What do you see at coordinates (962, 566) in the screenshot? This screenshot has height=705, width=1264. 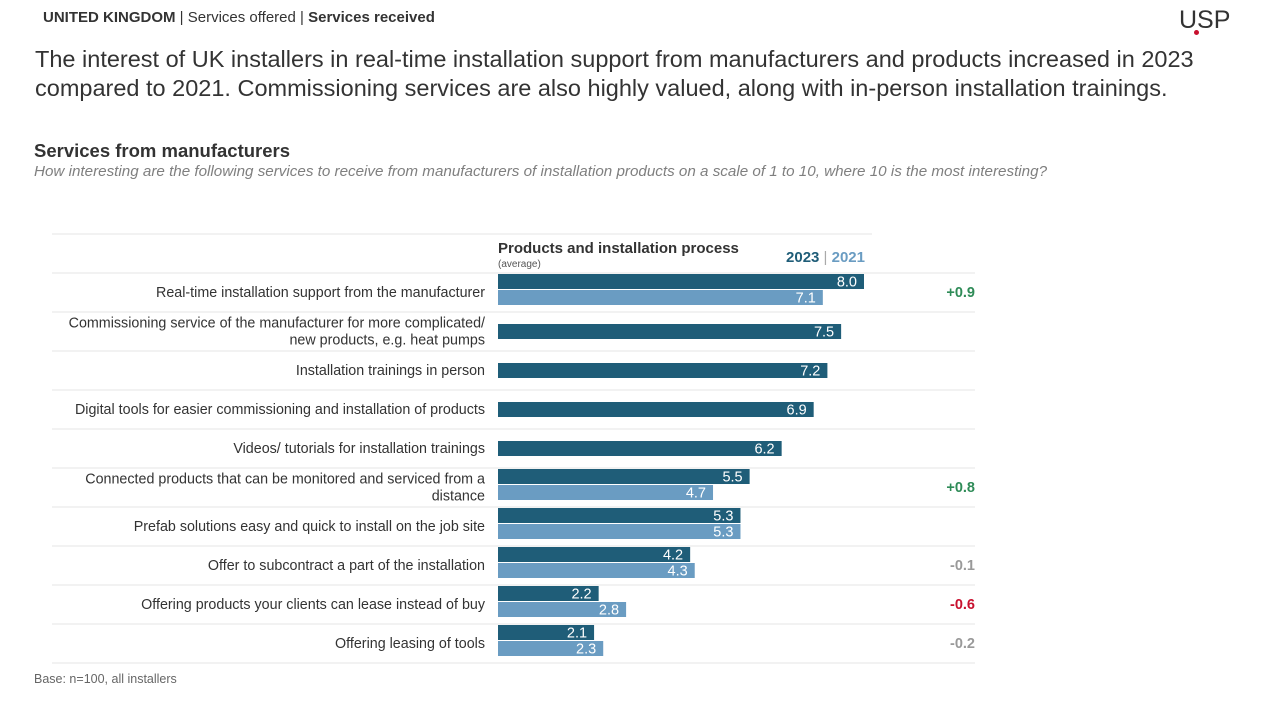 I see `difference-label: -0.1` at bounding box center [962, 566].